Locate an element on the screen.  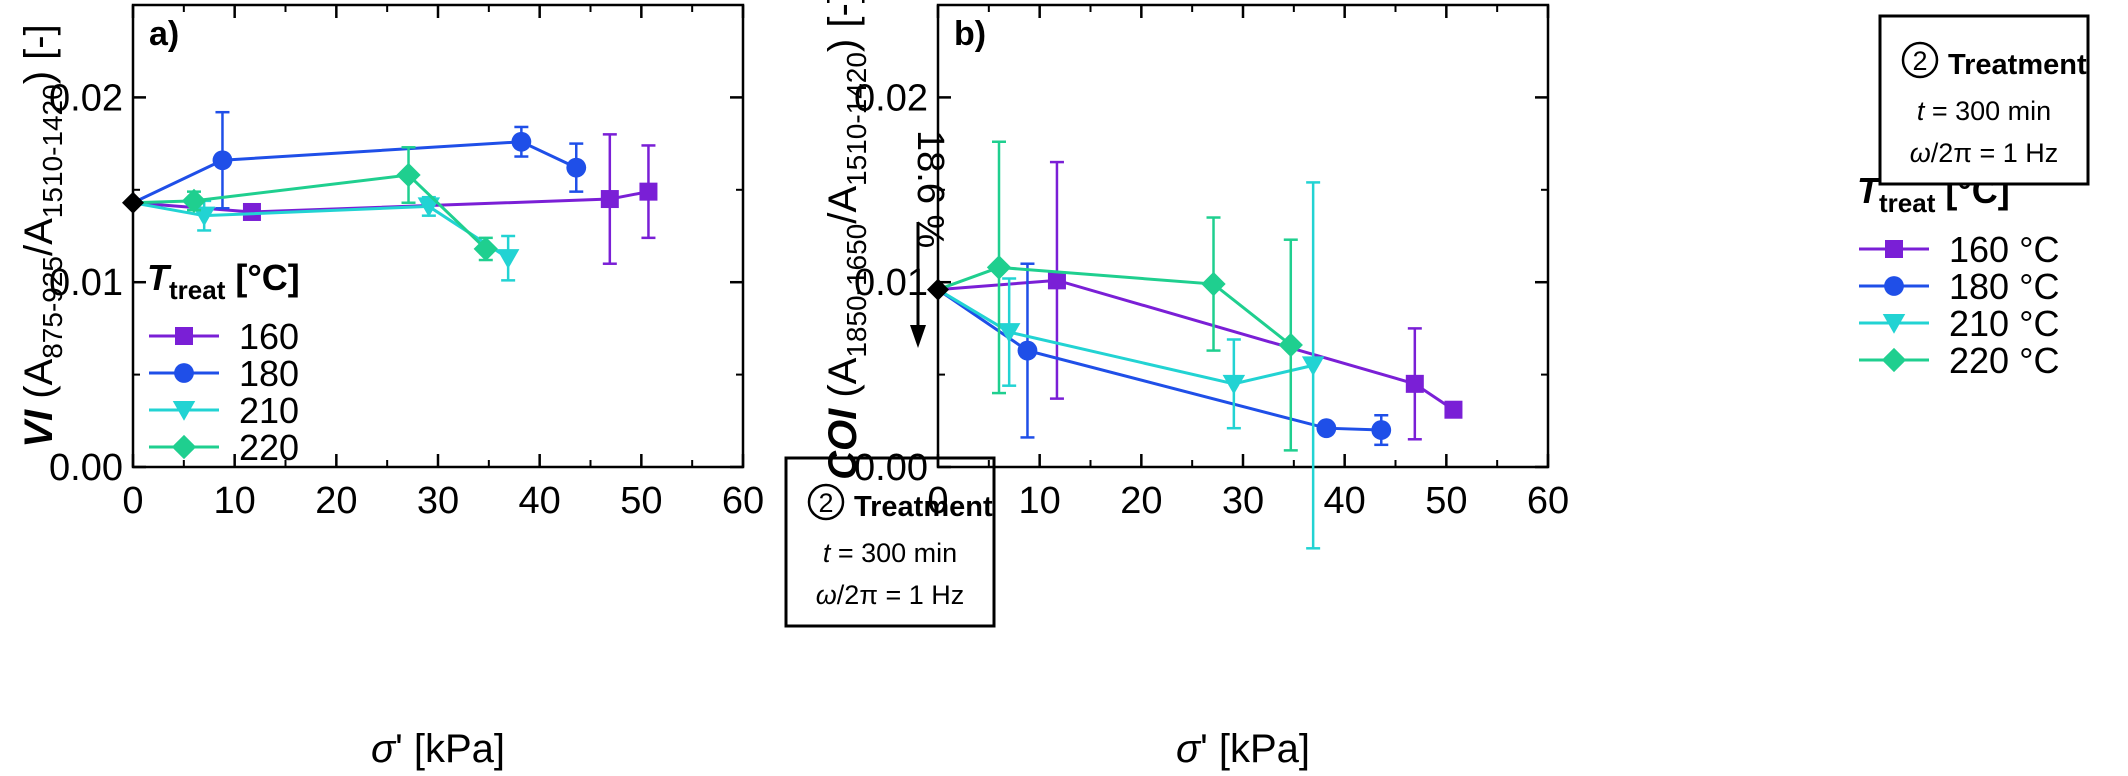
series-160-C is located at coordinates (1200, 300).